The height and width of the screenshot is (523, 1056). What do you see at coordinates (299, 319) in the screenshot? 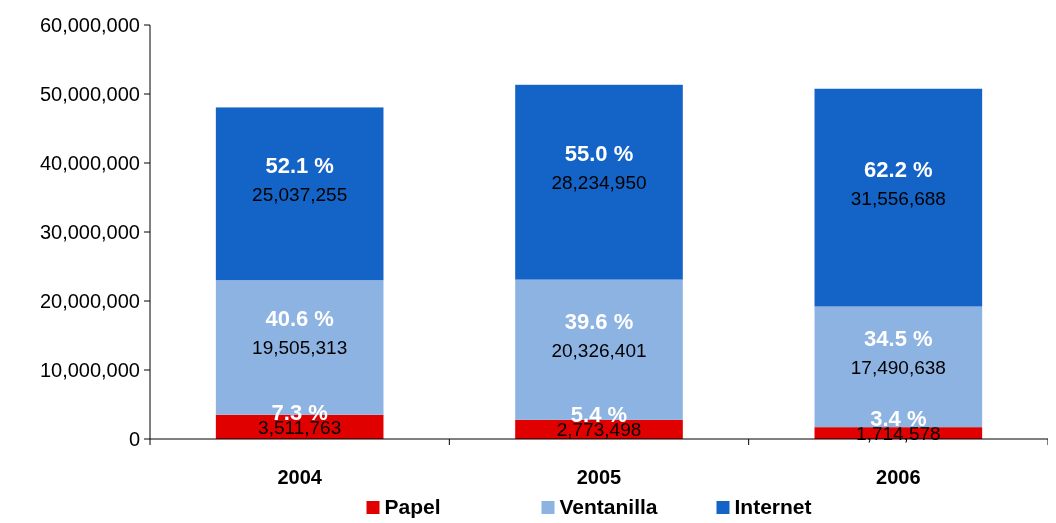
I see `annotation: 40.6 %` at bounding box center [299, 319].